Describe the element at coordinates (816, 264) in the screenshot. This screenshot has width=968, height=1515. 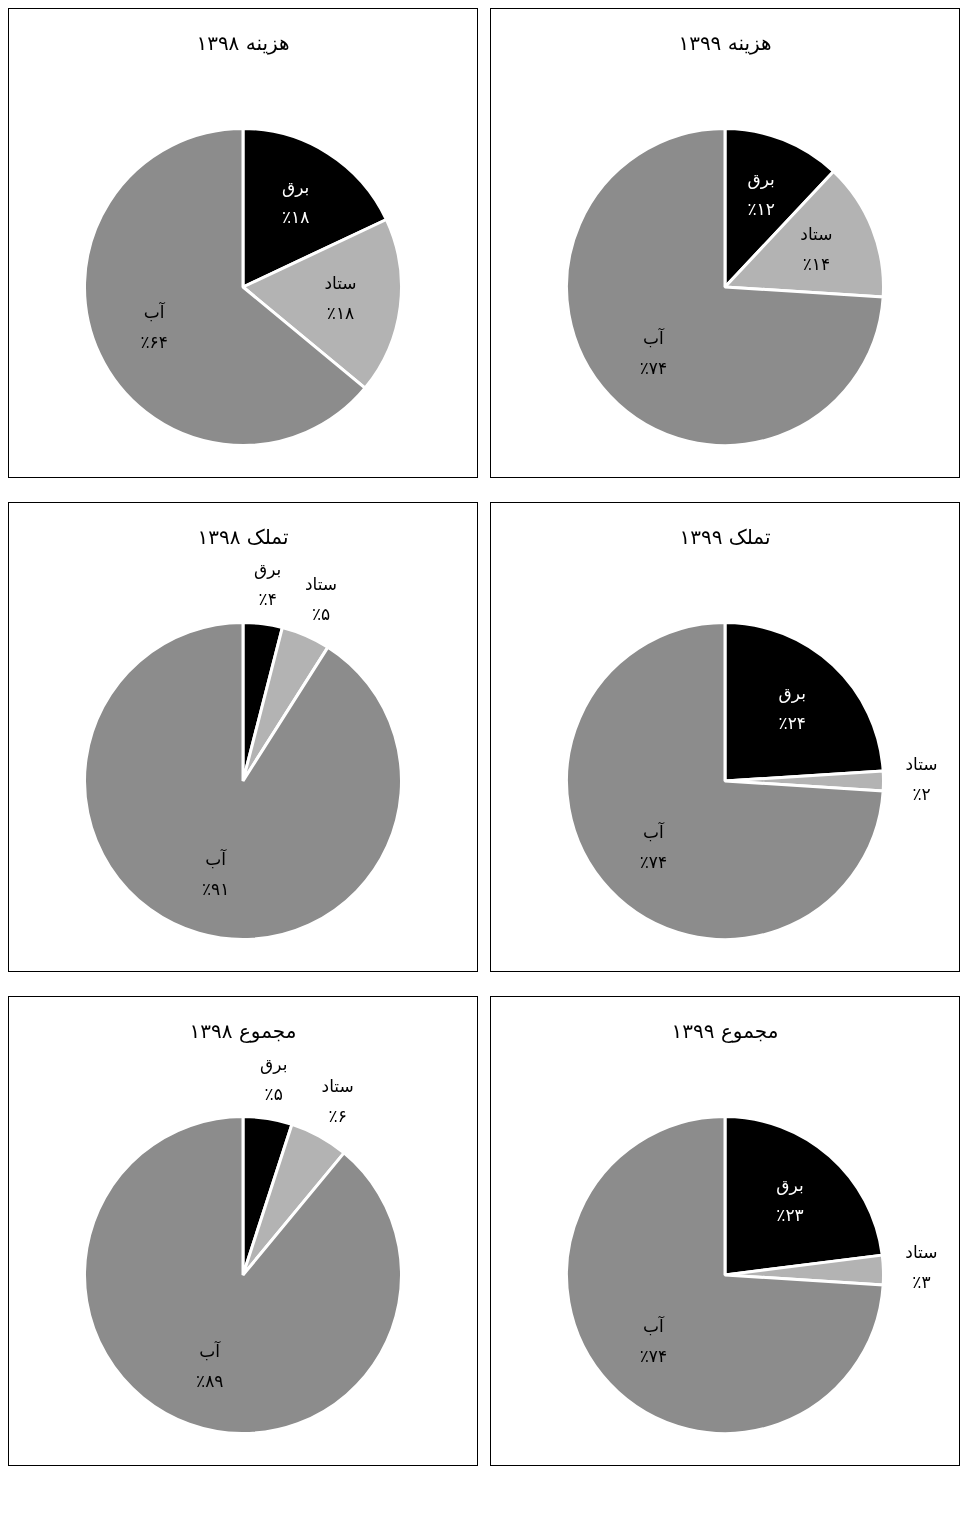
I see `data-label: ٪۱۴` at that location.